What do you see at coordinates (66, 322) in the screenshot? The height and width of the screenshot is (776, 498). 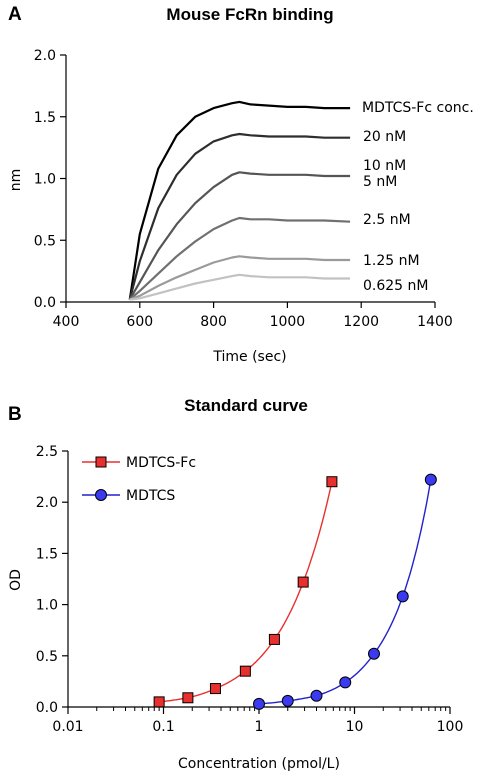 I see `panel-a-x-tick-label: 400` at bounding box center [66, 322].